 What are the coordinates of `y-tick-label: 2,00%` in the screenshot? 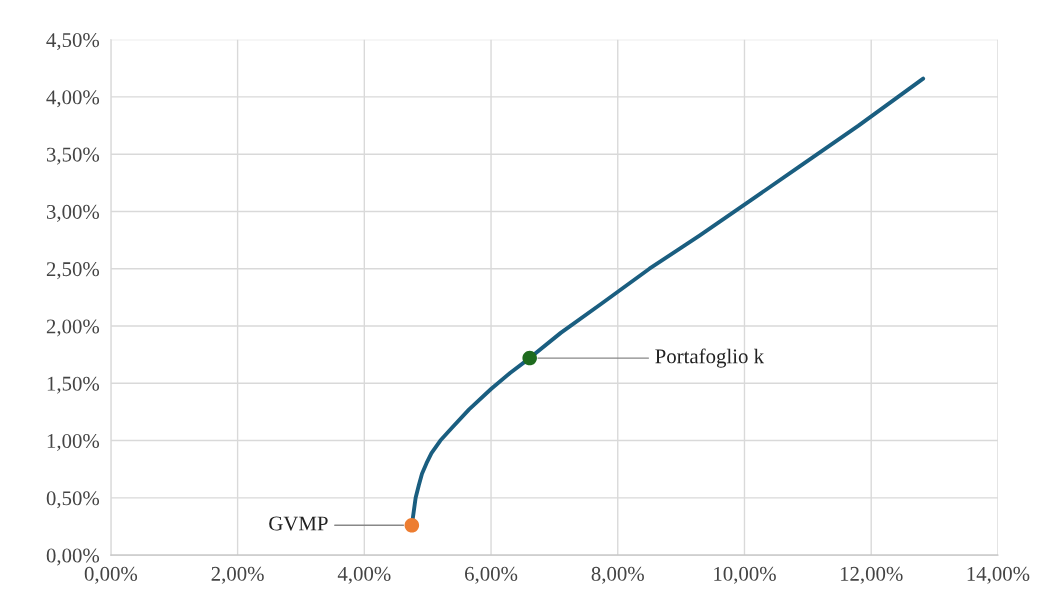 It's located at (73, 328).